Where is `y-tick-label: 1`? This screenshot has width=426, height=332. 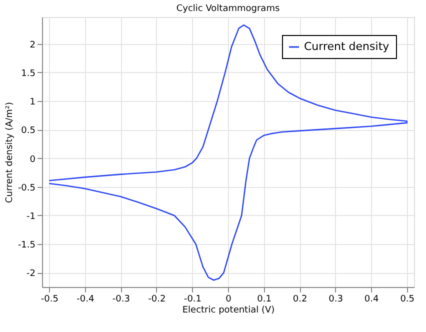 y-tick-label: 1 is located at coordinates (33, 103).